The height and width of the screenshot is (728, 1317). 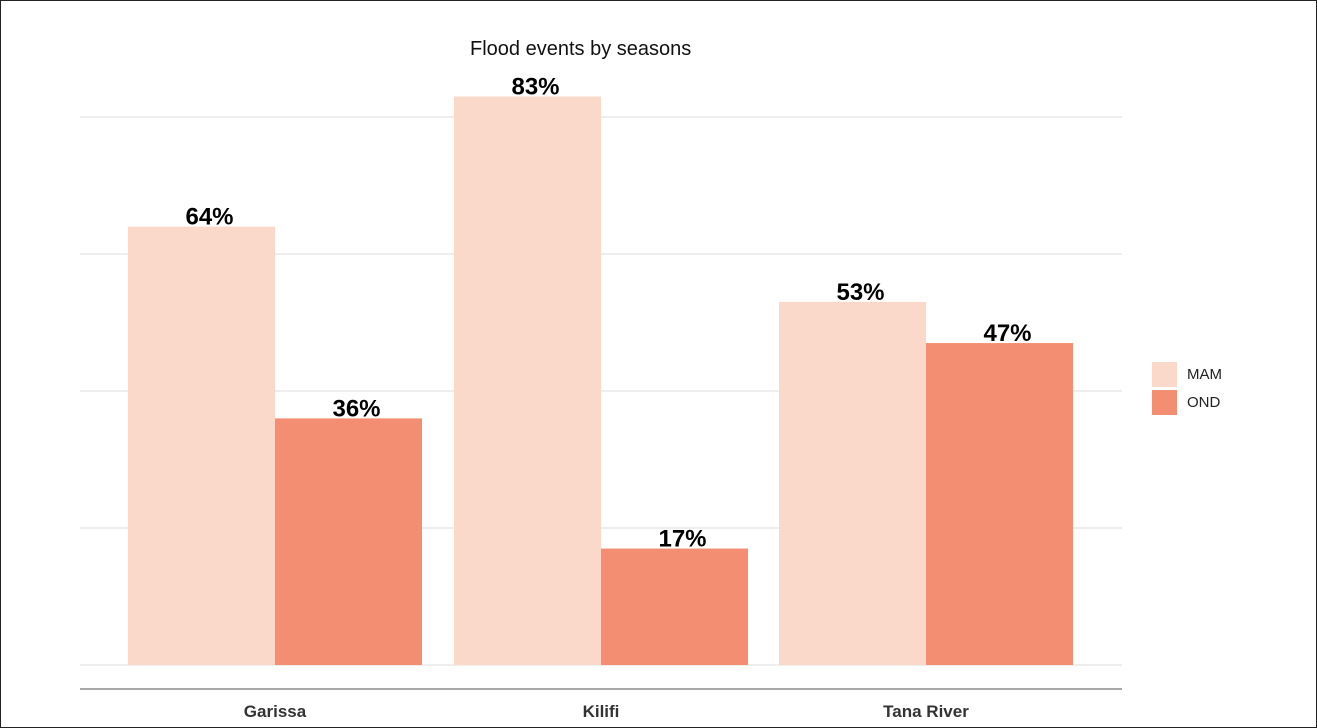 What do you see at coordinates (581, 49) in the screenshot?
I see `chart-title: Flood events by seasons` at bounding box center [581, 49].